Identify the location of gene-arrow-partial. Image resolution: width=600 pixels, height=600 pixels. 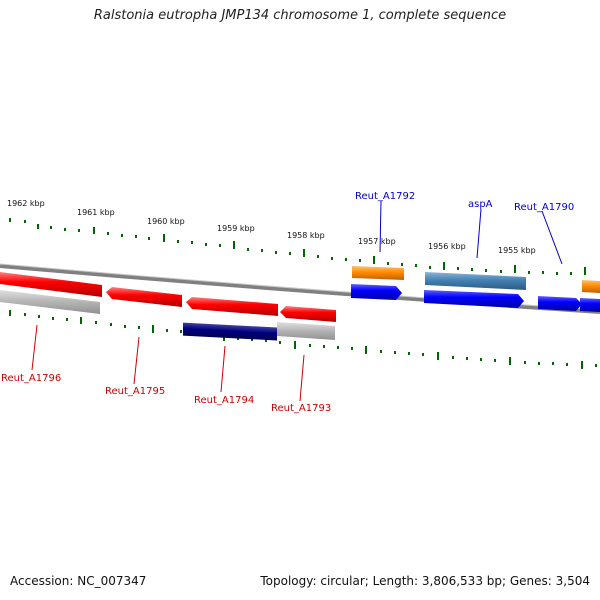
(590, 305).